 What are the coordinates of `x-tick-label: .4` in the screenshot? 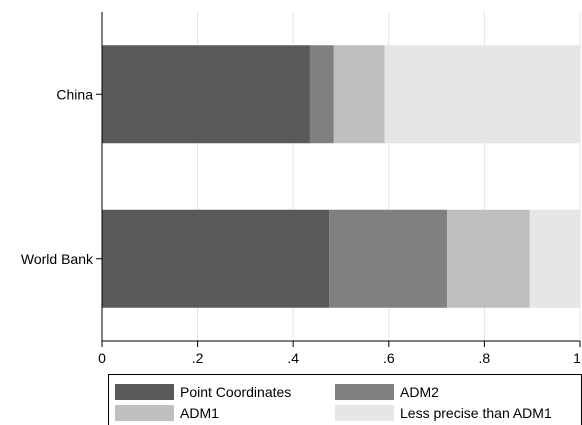 It's located at (293, 358).